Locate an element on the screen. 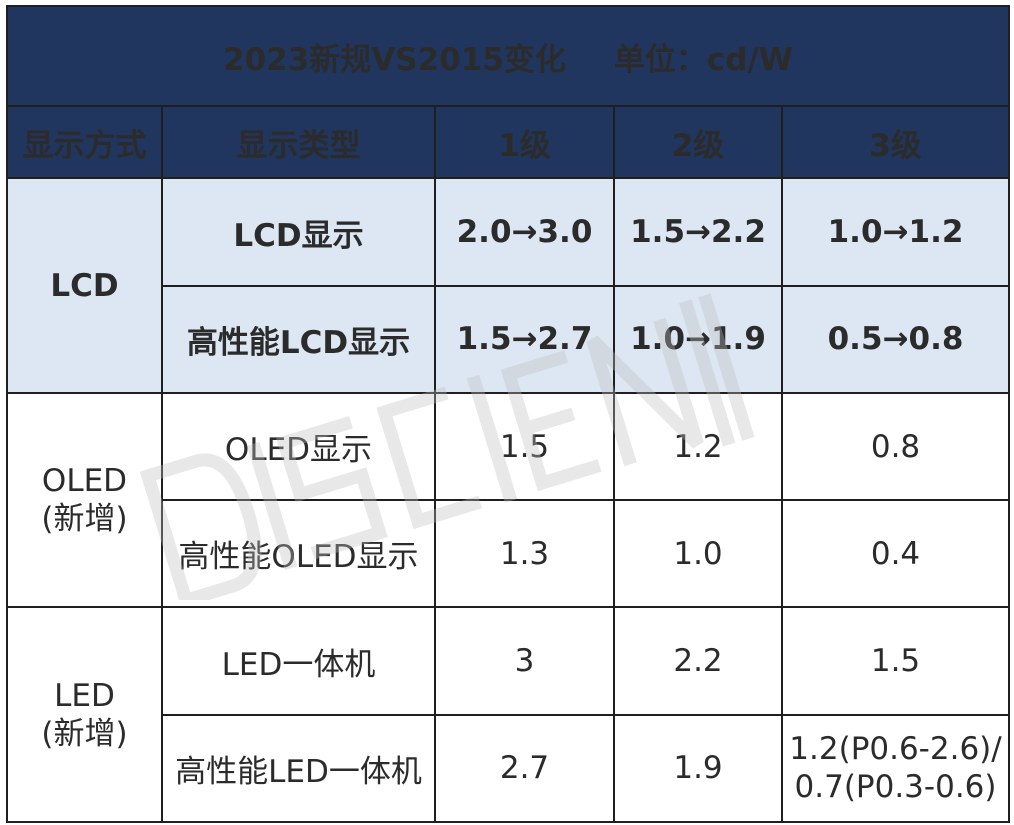 This screenshot has height=825, width=1014. level1-cell: 2.0→3.0 is located at coordinates (524, 232).